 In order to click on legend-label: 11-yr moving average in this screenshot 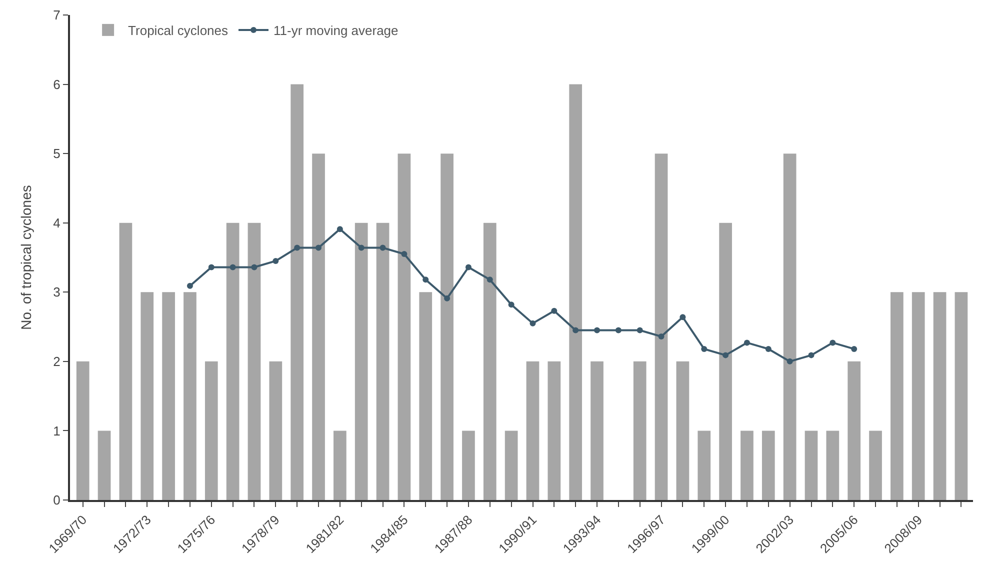, I will do `click(336, 30)`.